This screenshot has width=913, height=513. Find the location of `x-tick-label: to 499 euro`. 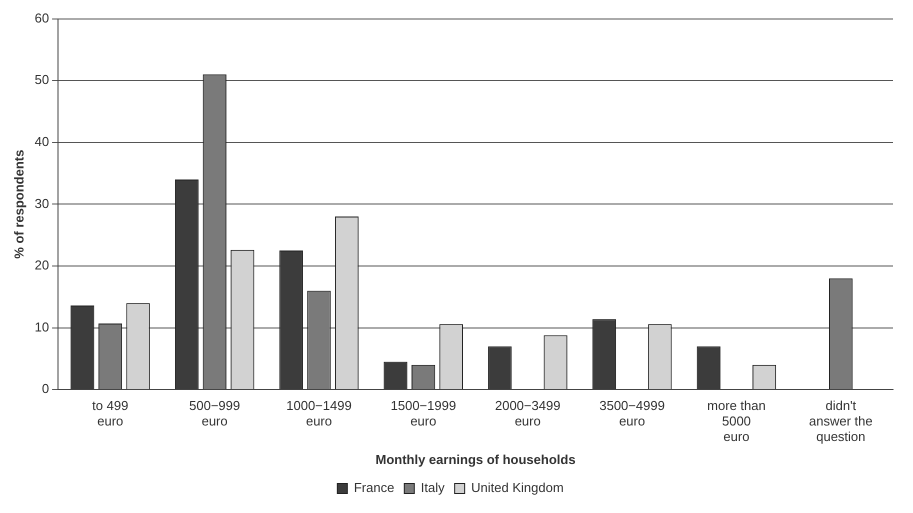

x-tick-label: to 499 euro is located at coordinates (110, 413).